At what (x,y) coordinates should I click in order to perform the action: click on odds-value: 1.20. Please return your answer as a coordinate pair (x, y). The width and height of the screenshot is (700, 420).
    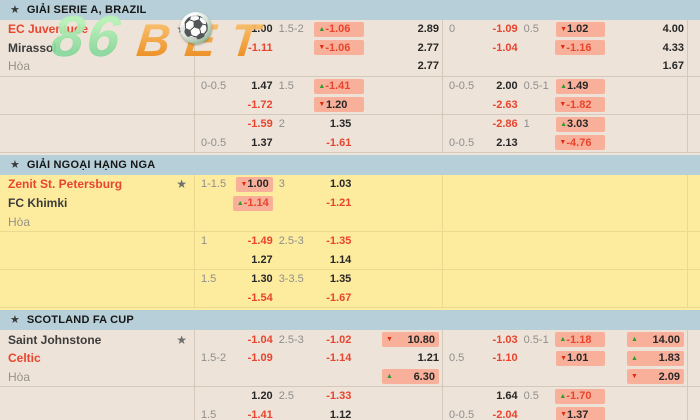
    Looking at the image, I should click on (262, 396).